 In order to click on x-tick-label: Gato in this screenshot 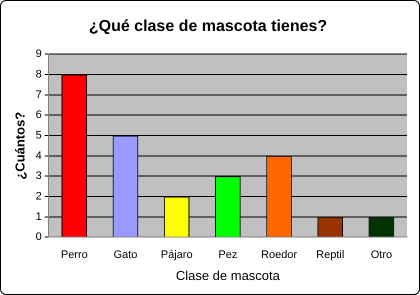, I will do `click(126, 254)`.